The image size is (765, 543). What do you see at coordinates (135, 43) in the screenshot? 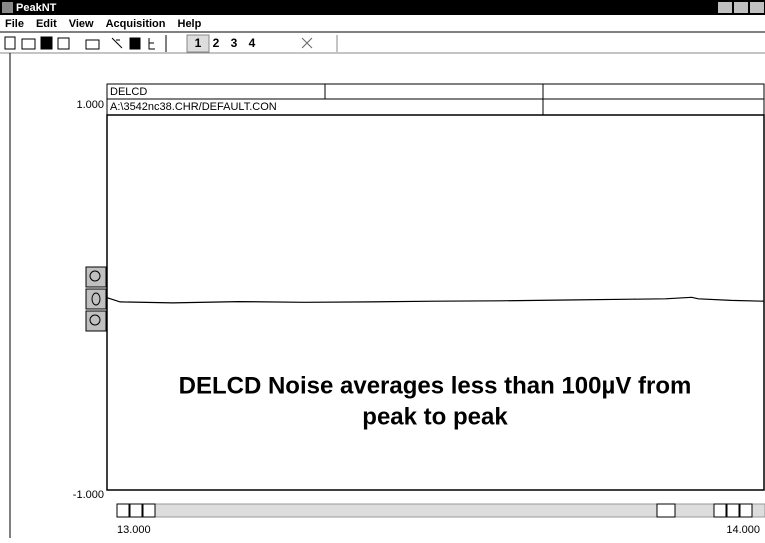
I see `report-icon` at bounding box center [135, 43].